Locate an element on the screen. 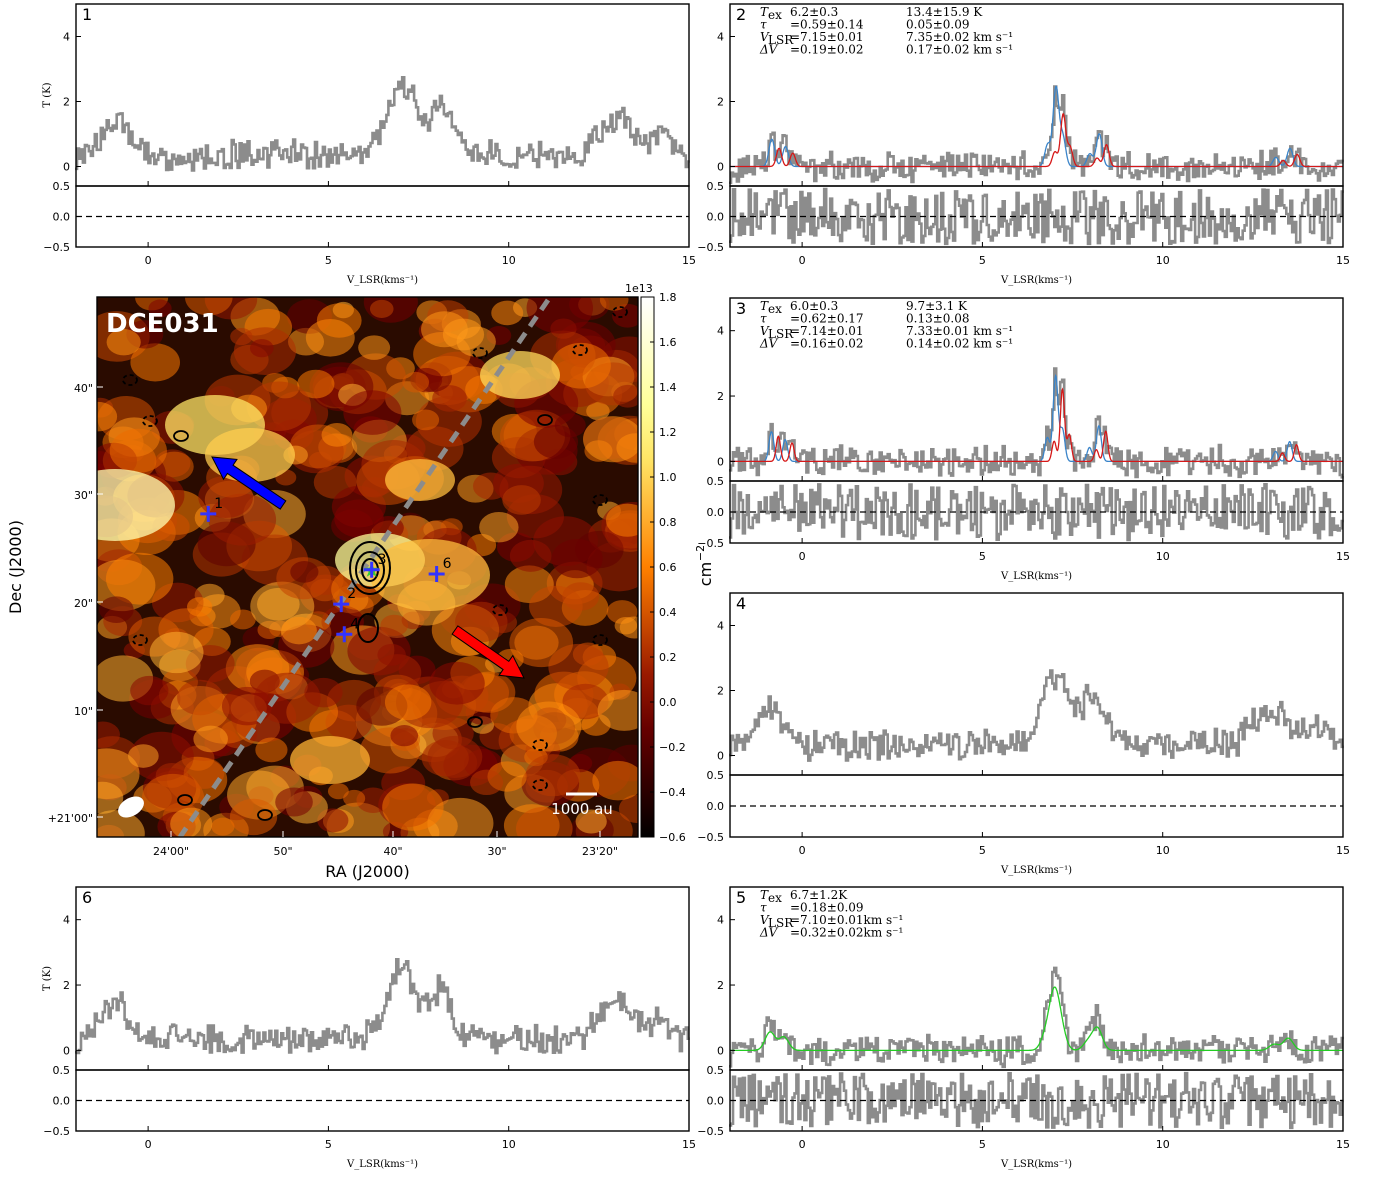 The width and height of the screenshot is (1377, 1177). dec-tick-label: +21'00" is located at coordinates (70, 818).